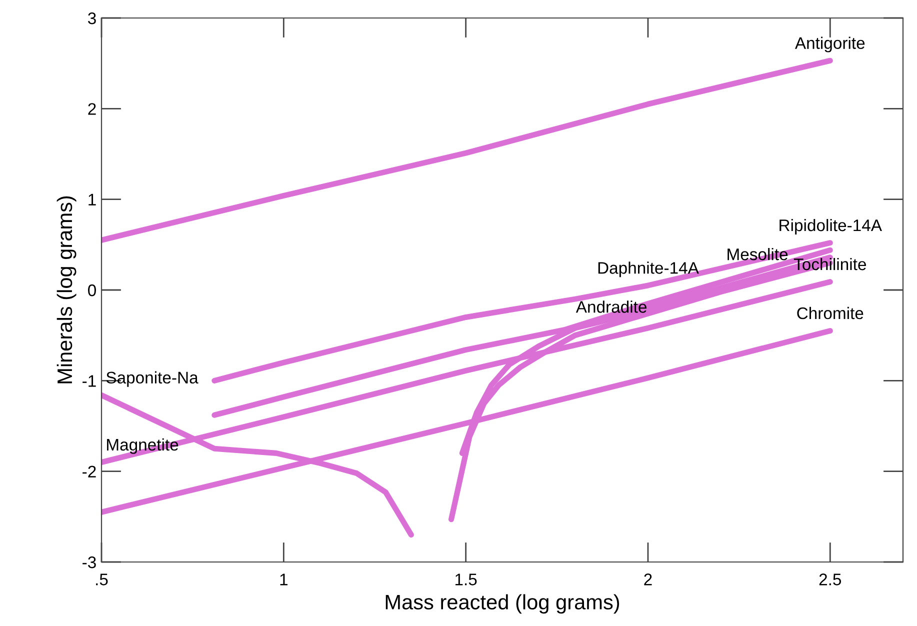 Image resolution: width=917 pixels, height=626 pixels. I want to click on annotation: Chromite, so click(830, 313).